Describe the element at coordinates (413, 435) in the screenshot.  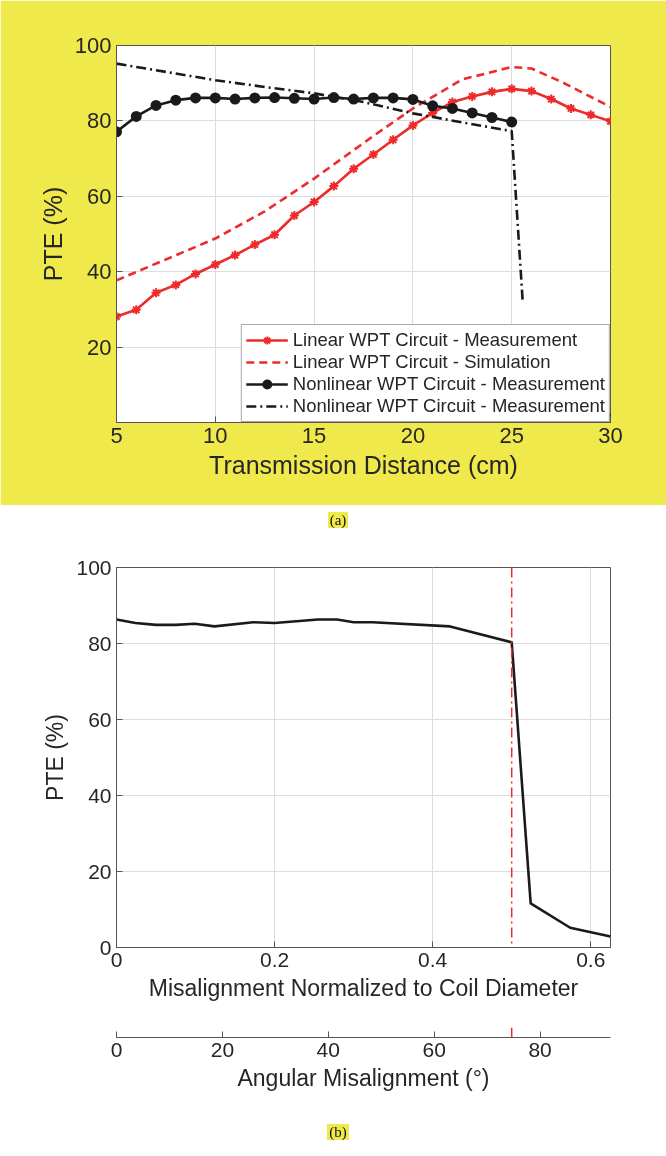
I see `x-tick-label: 20` at that location.